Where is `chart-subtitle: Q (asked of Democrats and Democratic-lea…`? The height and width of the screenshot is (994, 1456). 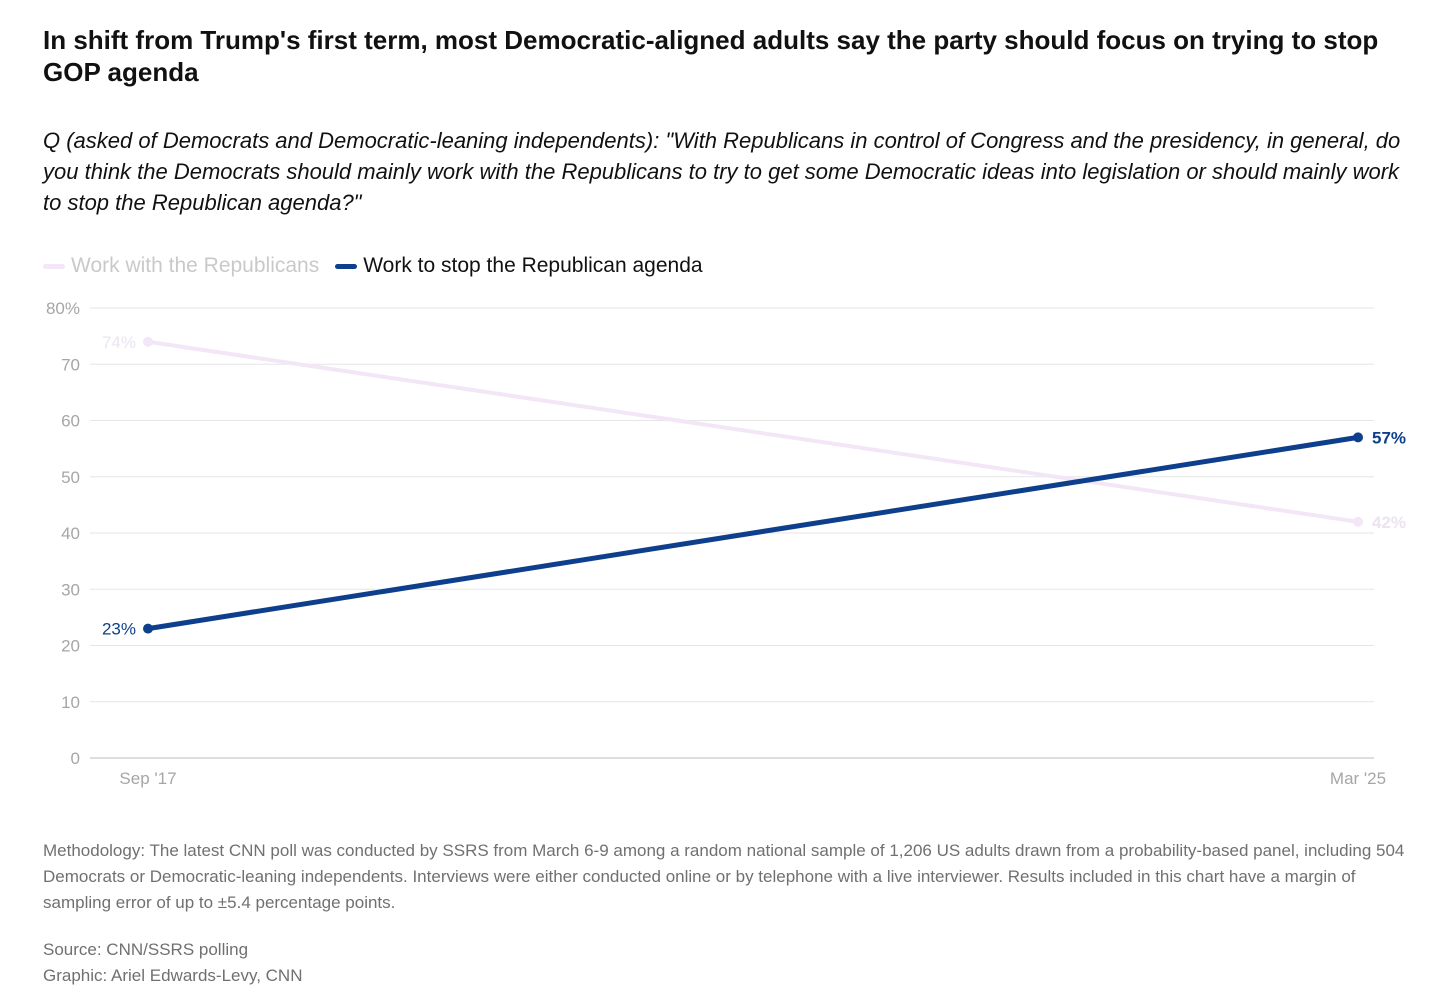
chart-subtitle: Q (asked of Democrats and Democratic-lea… is located at coordinates (722, 171).